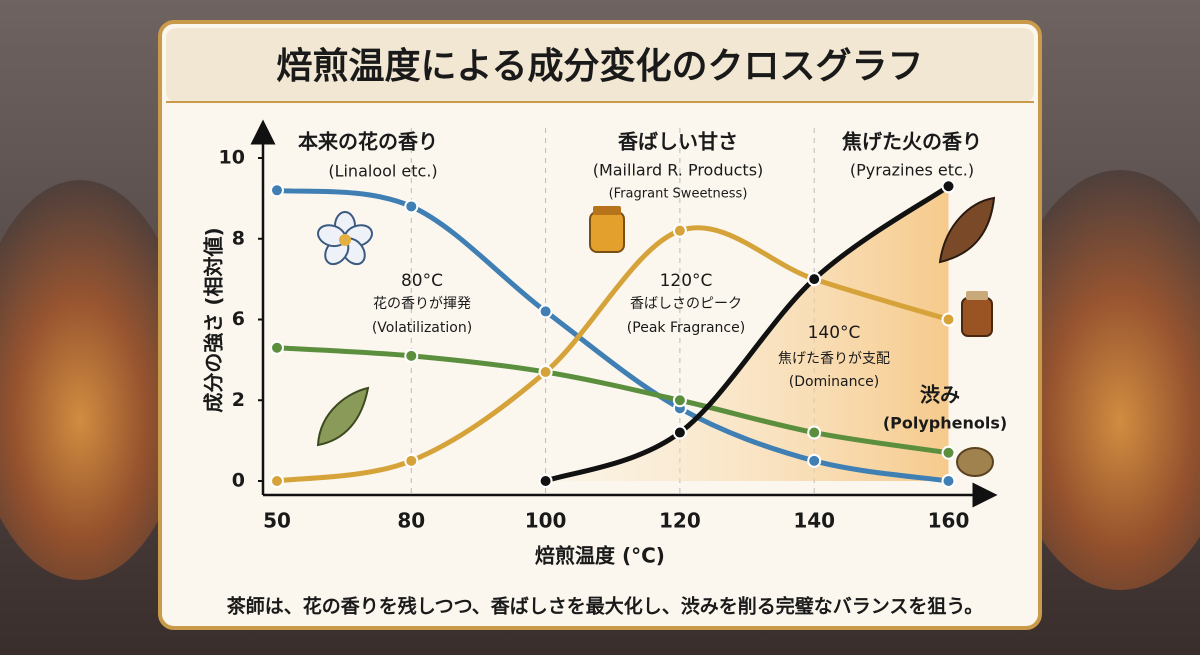 The image size is (1200, 659). I want to click on burnt-leaf-icon, so click(967, 230).